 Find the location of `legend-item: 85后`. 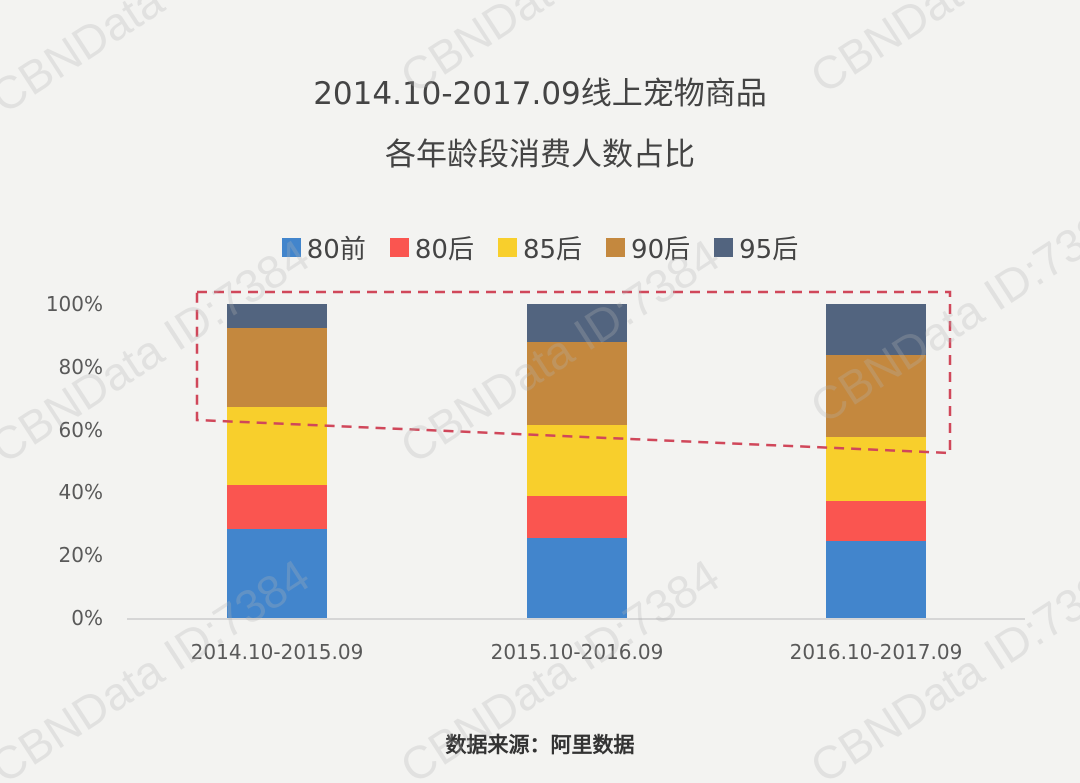

legend-item: 85后 is located at coordinates (540, 247).